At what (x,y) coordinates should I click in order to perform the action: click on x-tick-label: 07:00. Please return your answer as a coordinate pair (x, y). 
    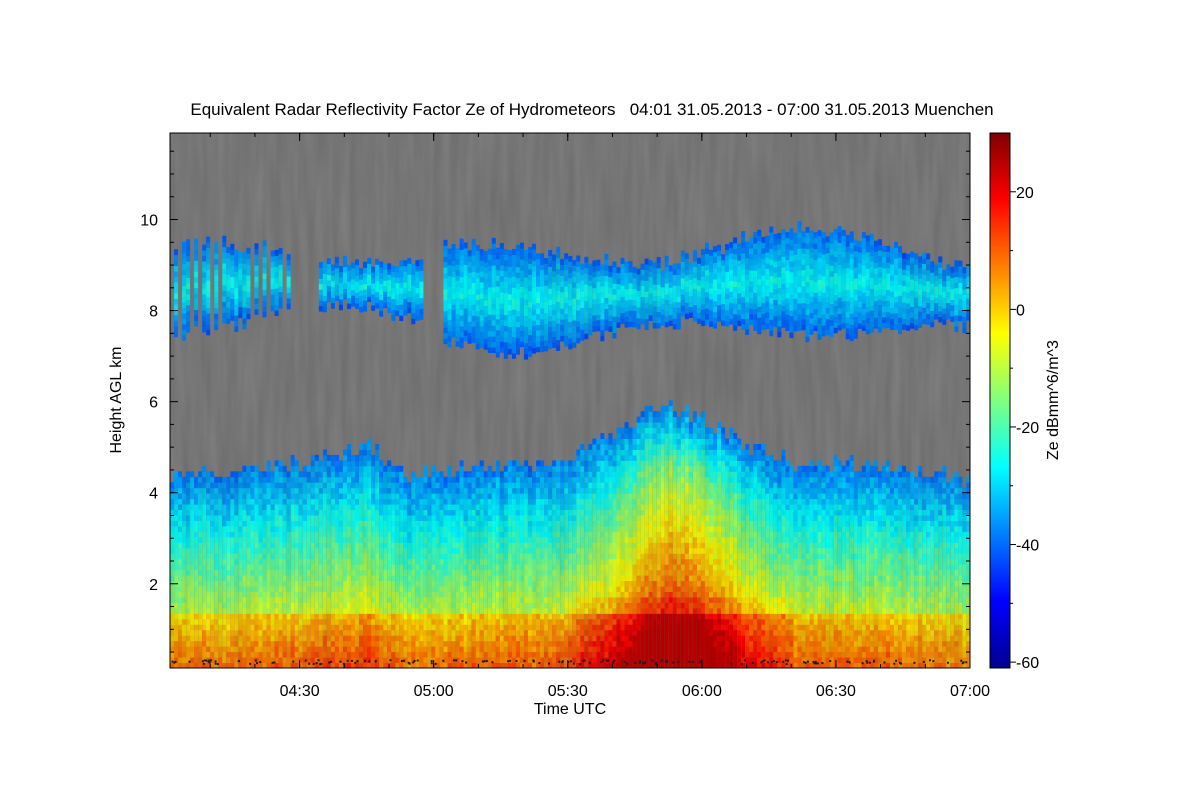
    Looking at the image, I should click on (970, 691).